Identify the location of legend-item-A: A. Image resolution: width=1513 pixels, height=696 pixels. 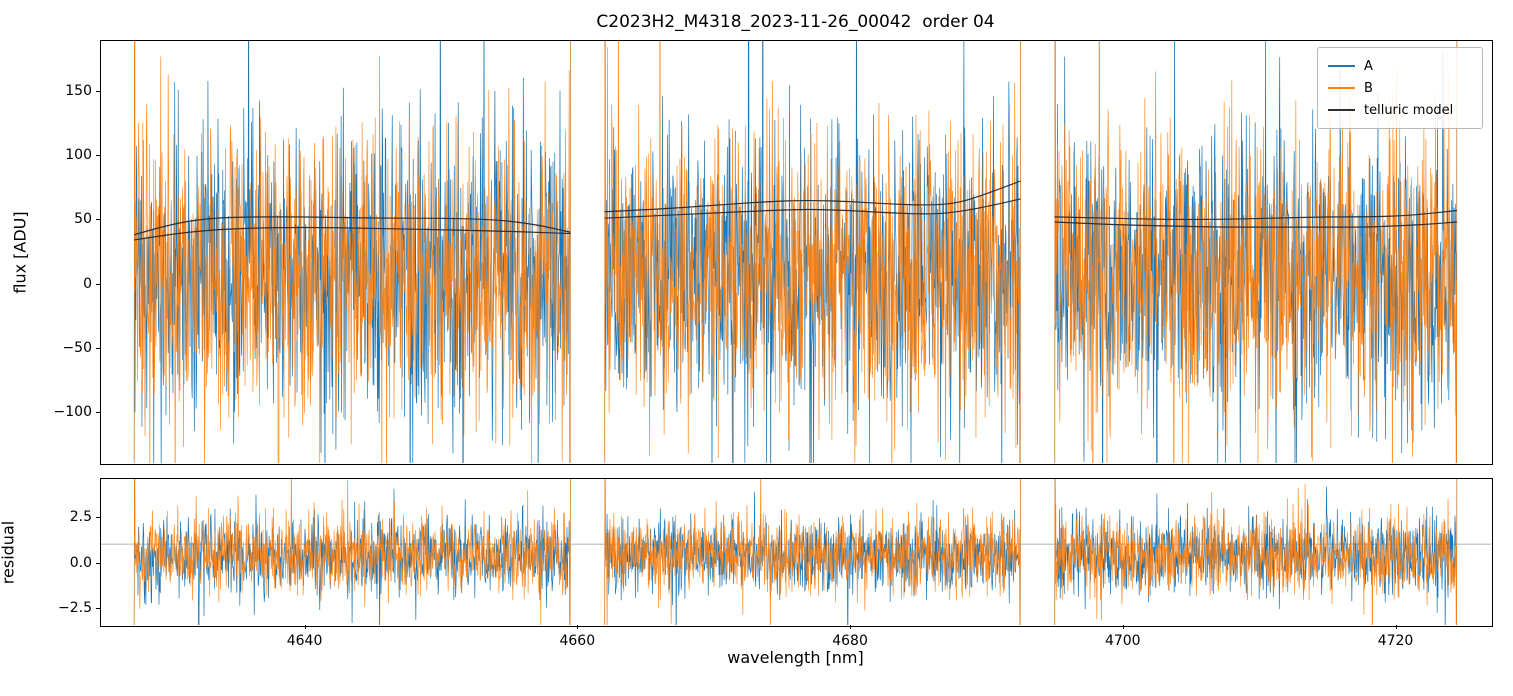
(1400, 66).